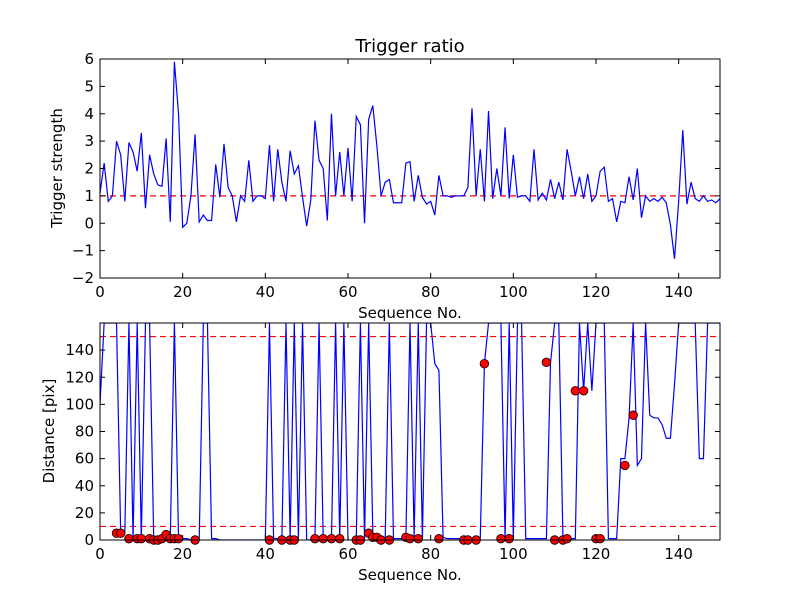 This screenshot has height=600, width=800. Describe the element at coordinates (79, 377) in the screenshot. I see `bottom-y-tick-label: 120` at that location.